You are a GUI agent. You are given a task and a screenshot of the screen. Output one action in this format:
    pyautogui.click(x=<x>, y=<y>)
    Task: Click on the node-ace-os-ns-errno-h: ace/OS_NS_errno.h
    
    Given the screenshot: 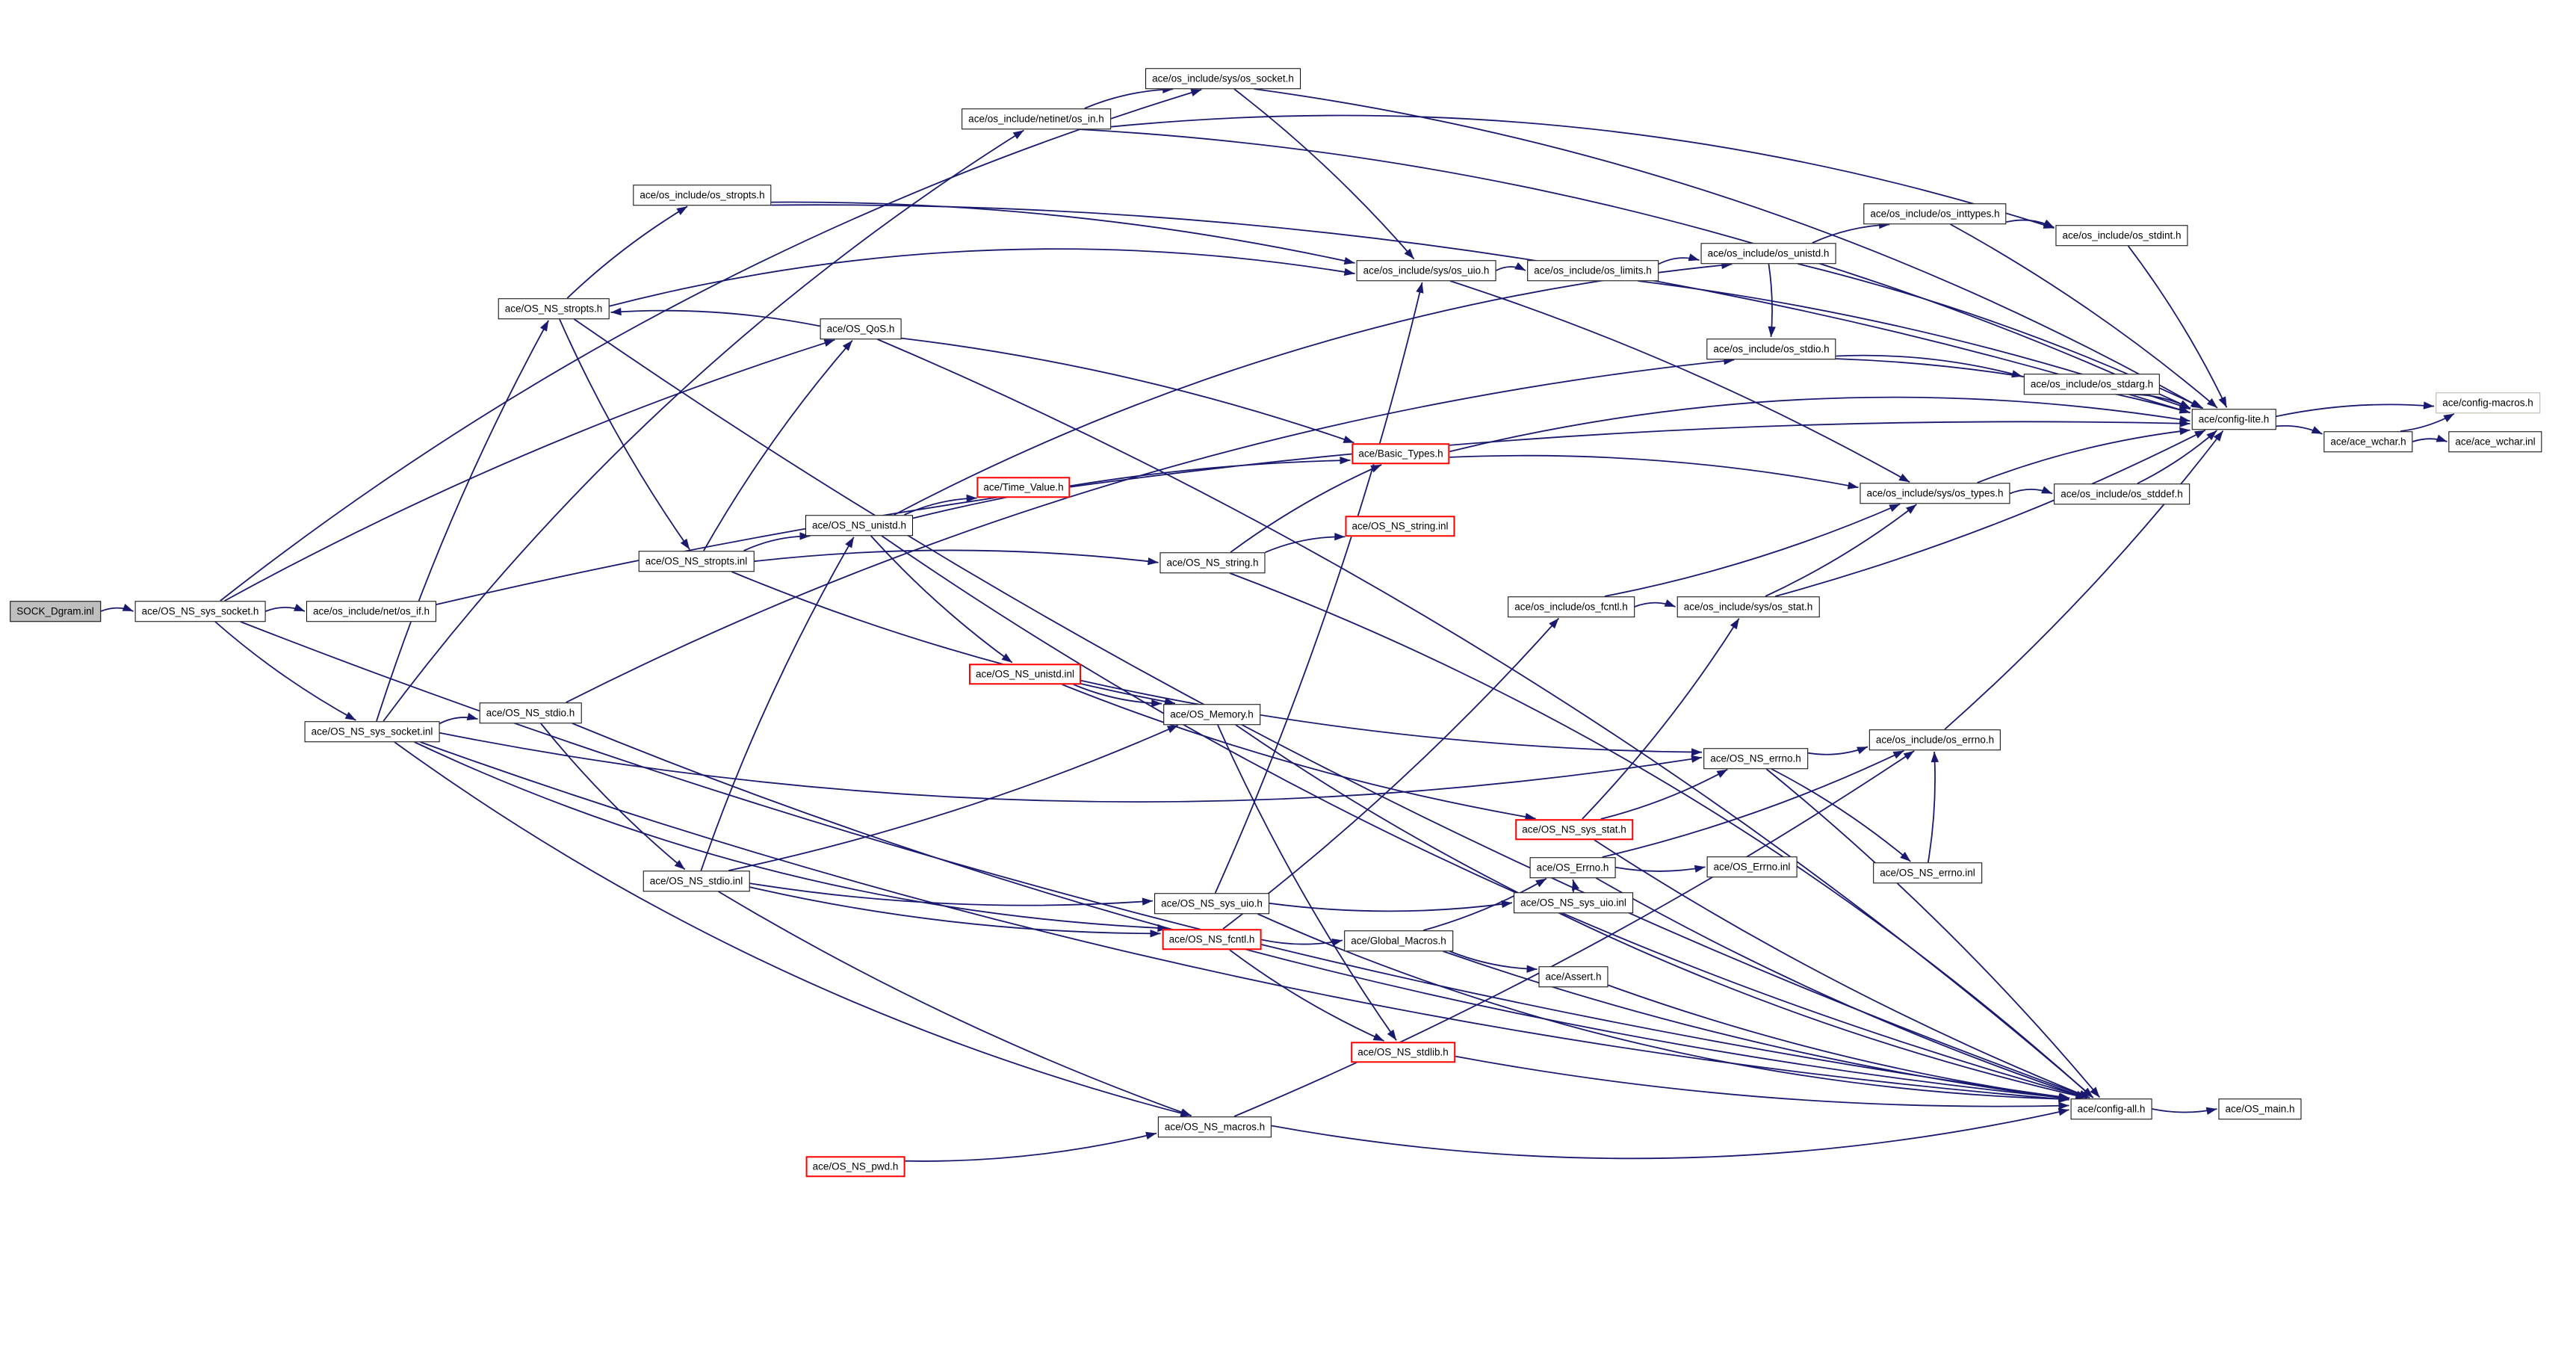 What is the action you would take?
    pyautogui.click(x=1755, y=758)
    